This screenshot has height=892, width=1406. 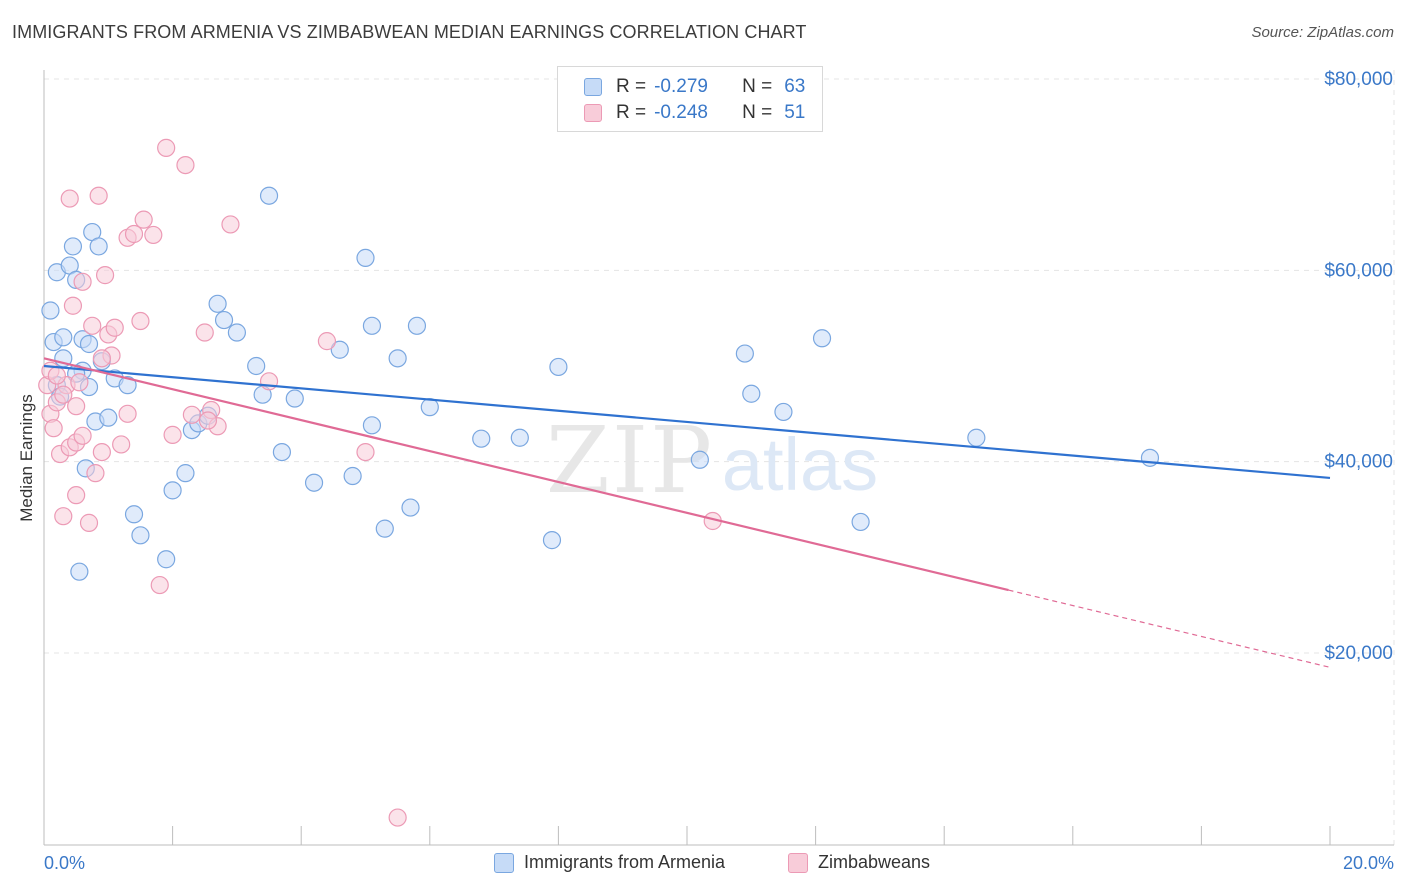 I want to click on x-tick-labels: 0.0% 20.0%, so click(x=719, y=863).